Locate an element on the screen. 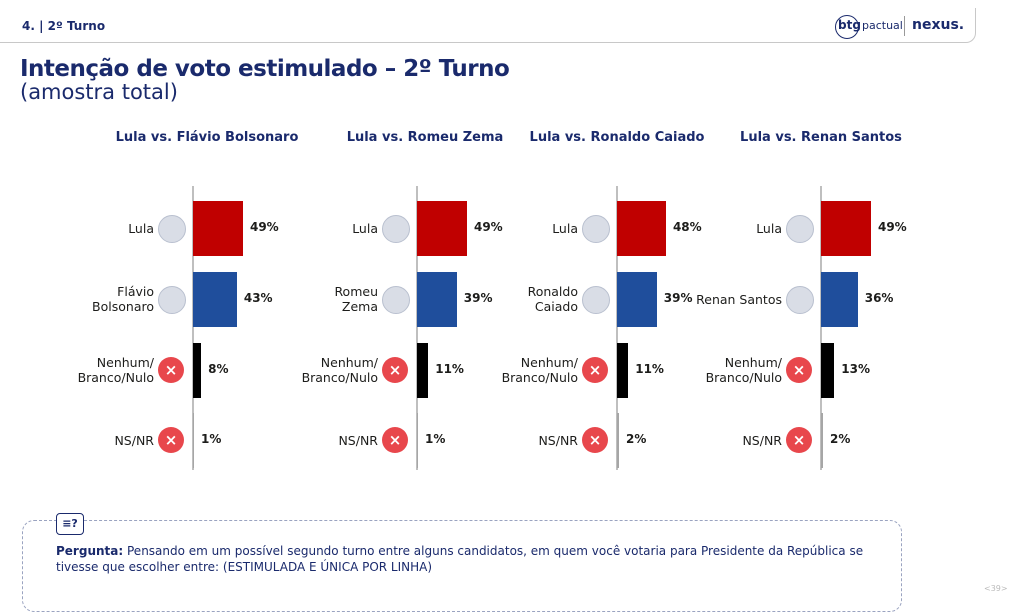 Image resolution: width=1024 pixels, height=612 pixels. value-label: 13% is located at coordinates (855, 369).